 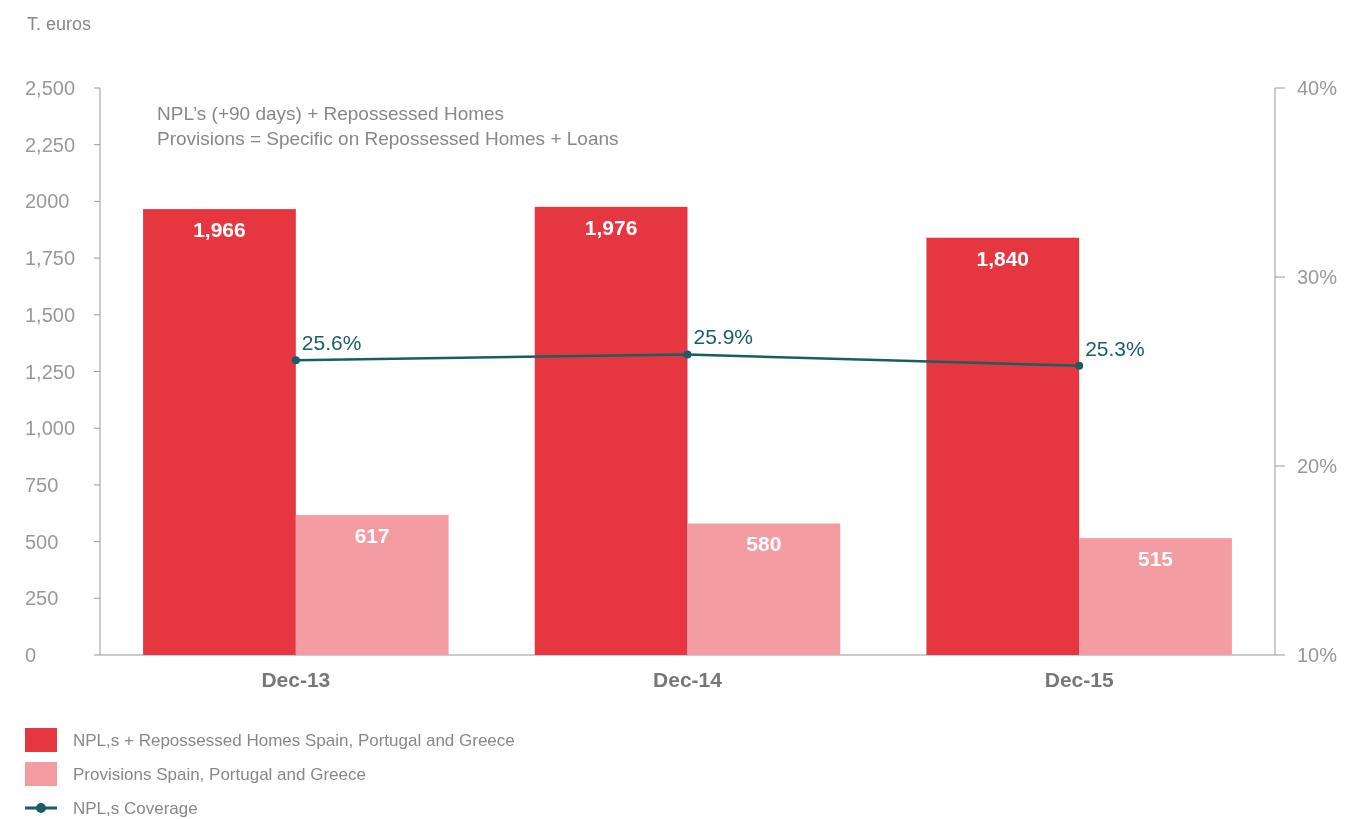 What do you see at coordinates (59, 24) in the screenshot?
I see `y-axis-title: T. euros` at bounding box center [59, 24].